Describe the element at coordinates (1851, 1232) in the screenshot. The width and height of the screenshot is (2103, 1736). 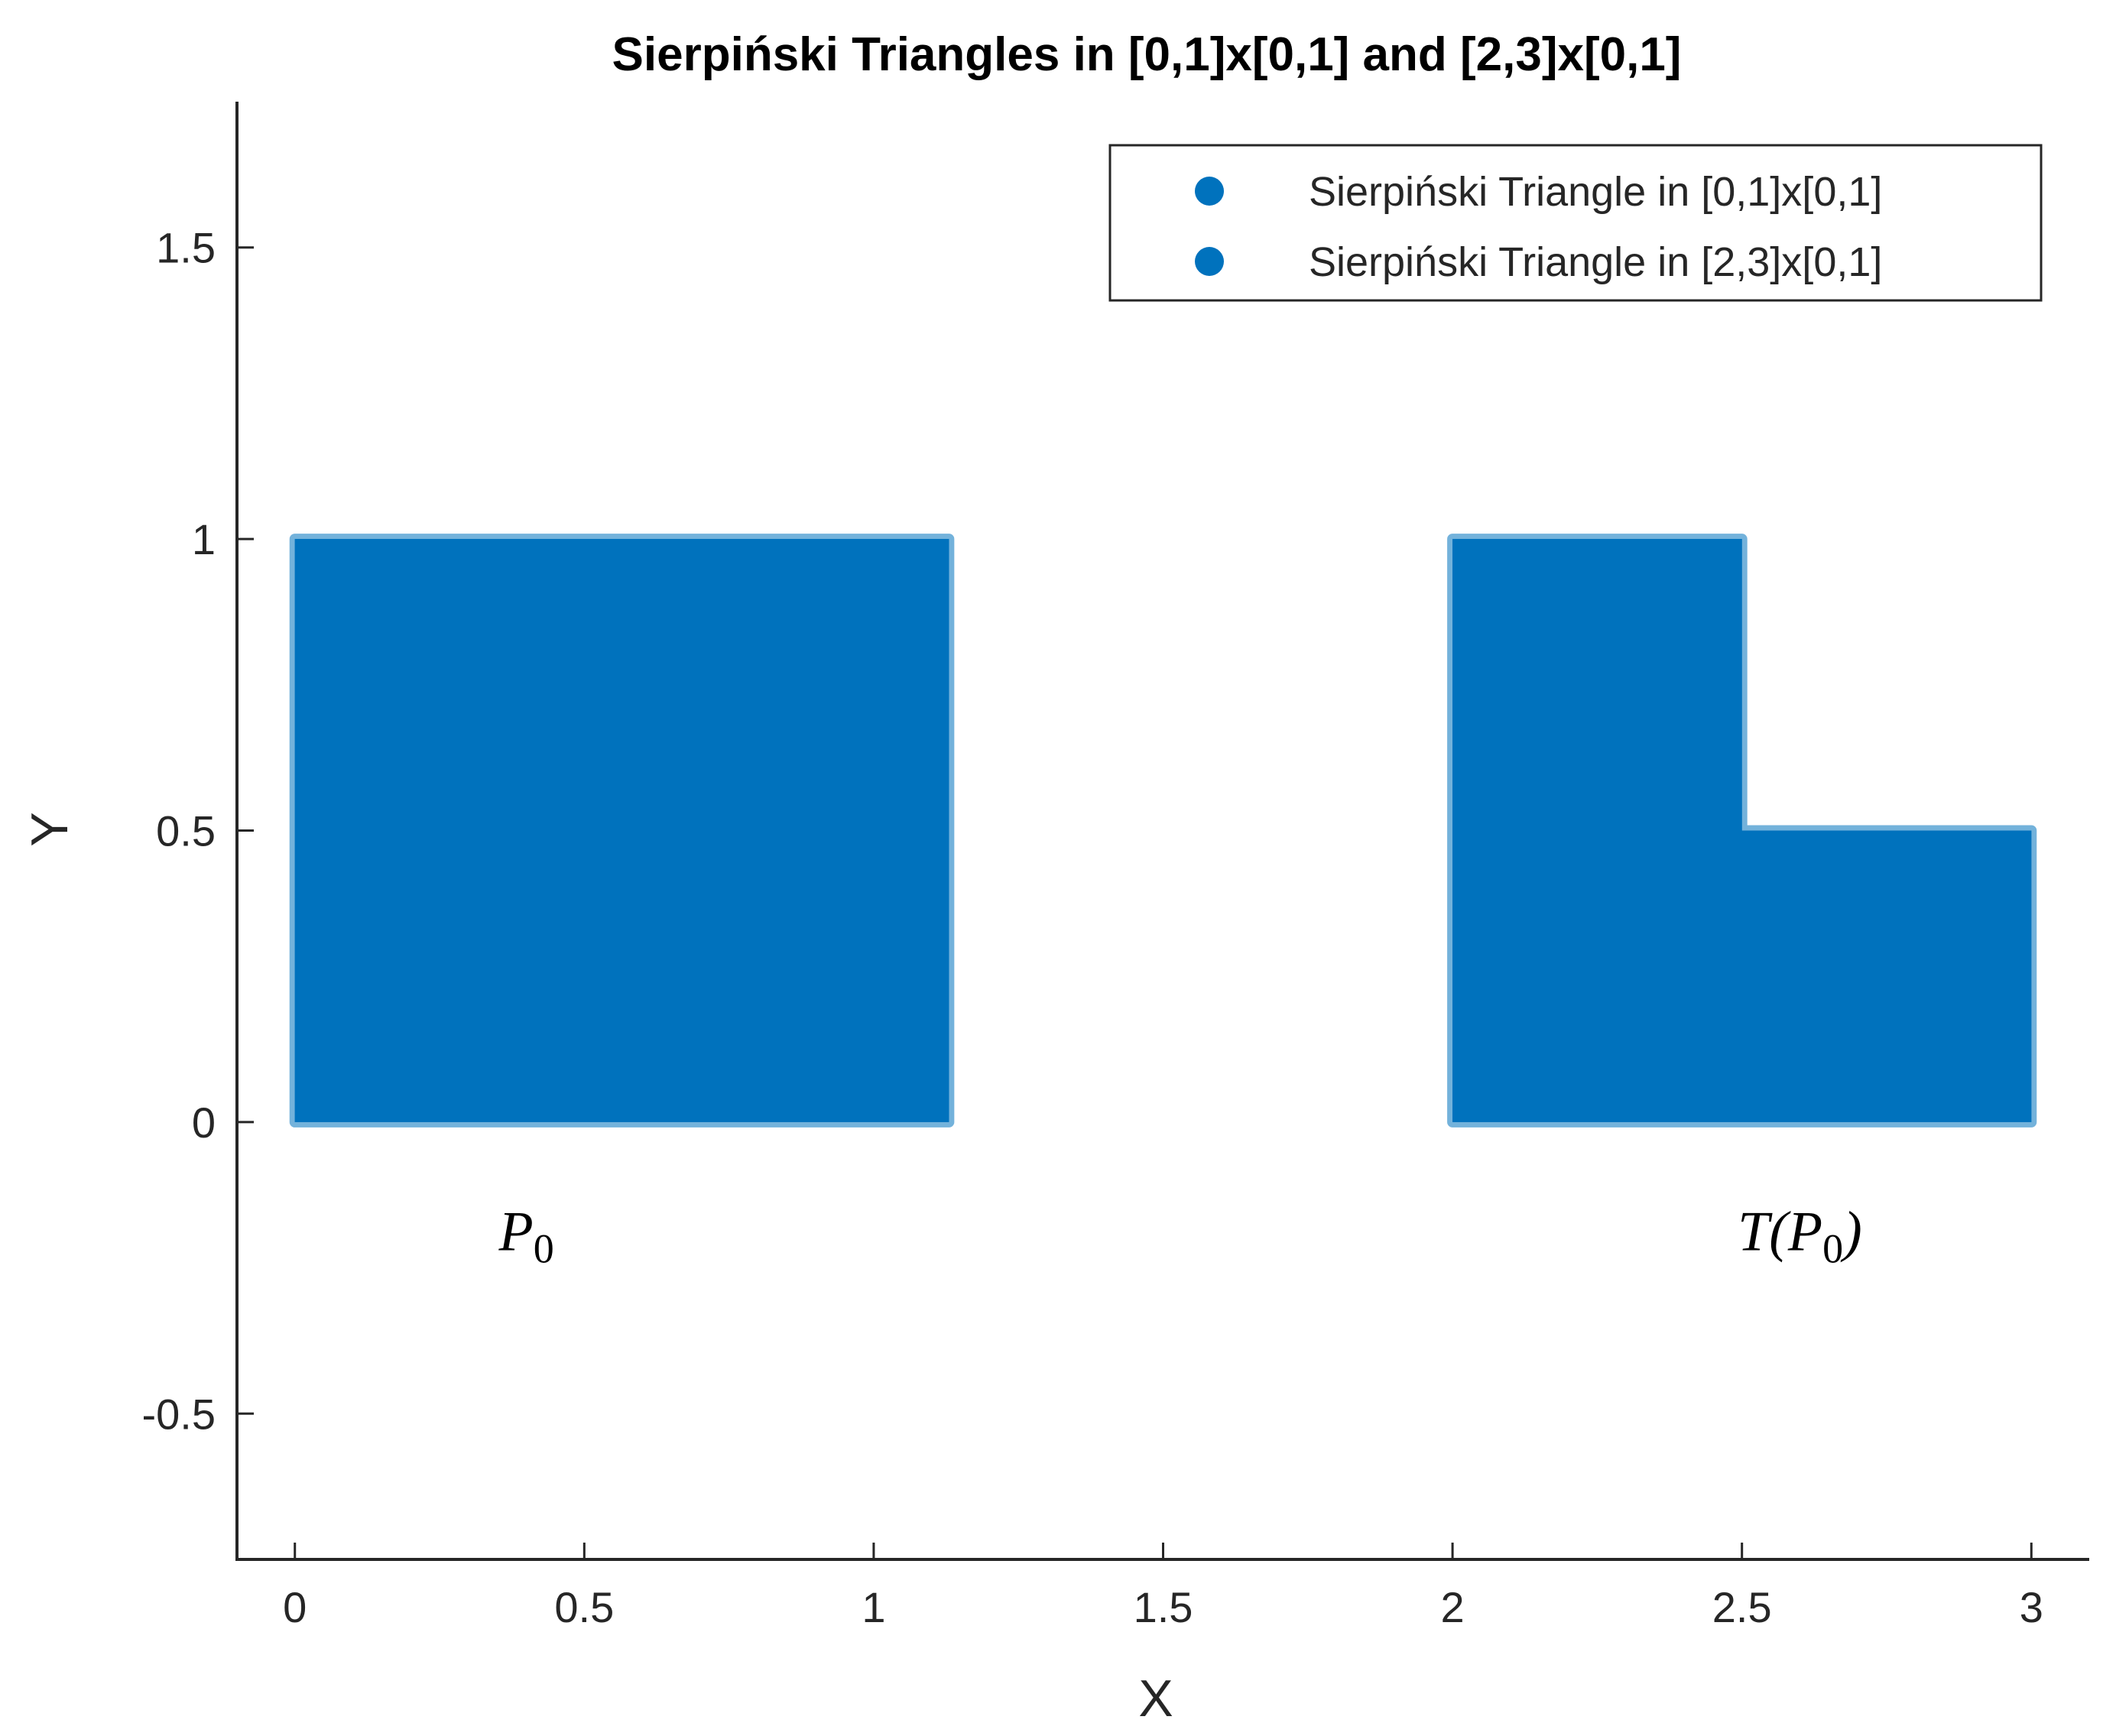
I see `annotation-suffix: )` at that location.